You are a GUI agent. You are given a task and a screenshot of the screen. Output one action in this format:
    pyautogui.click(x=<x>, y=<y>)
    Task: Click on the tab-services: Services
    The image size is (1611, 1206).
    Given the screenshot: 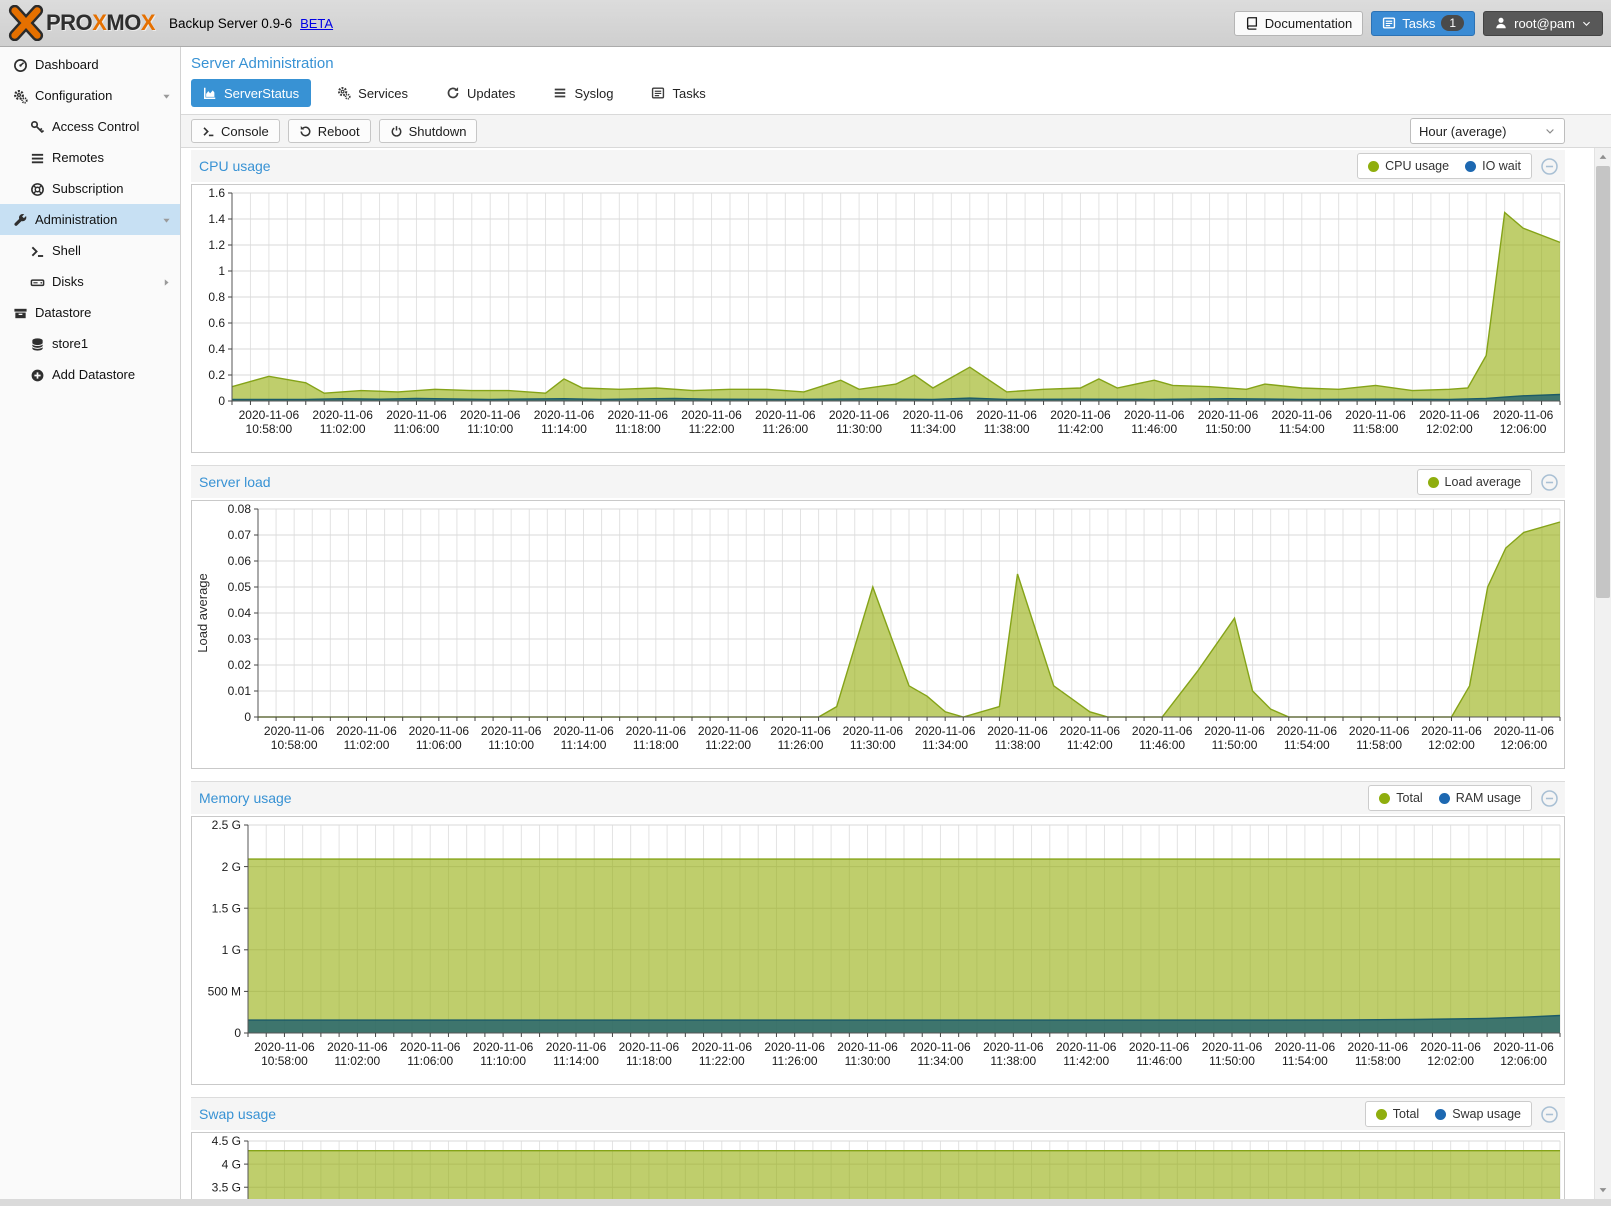 What is the action you would take?
    pyautogui.click(x=372, y=93)
    